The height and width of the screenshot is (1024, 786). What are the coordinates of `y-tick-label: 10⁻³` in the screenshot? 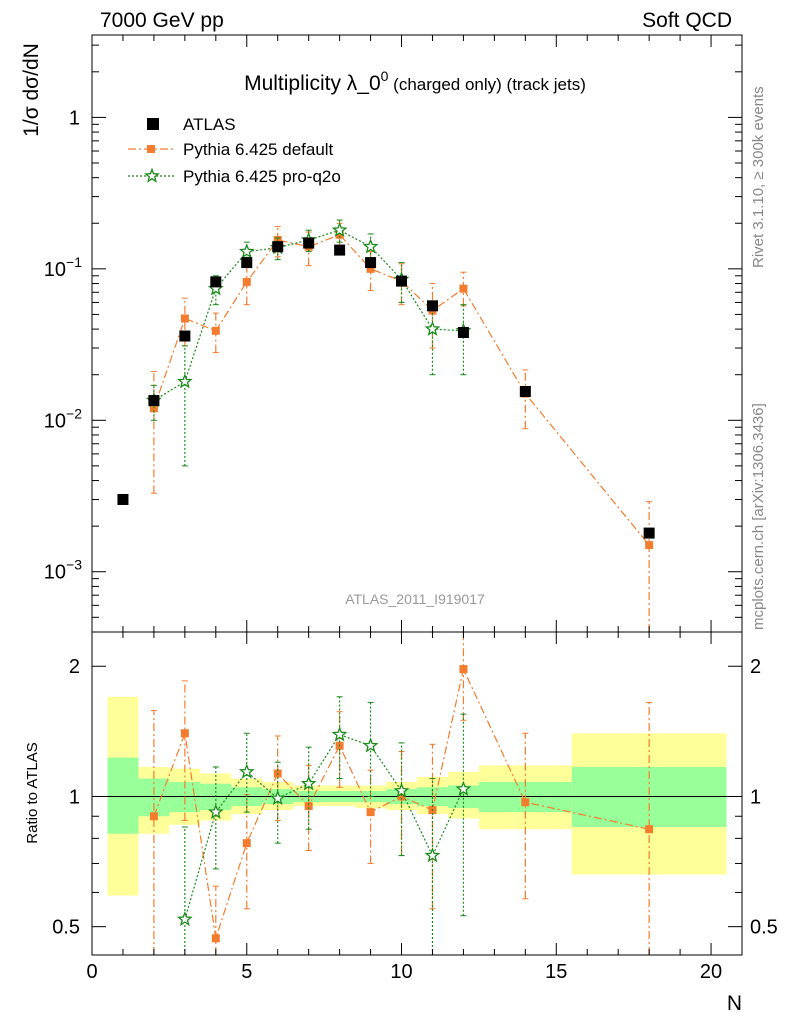 It's located at (63, 570).